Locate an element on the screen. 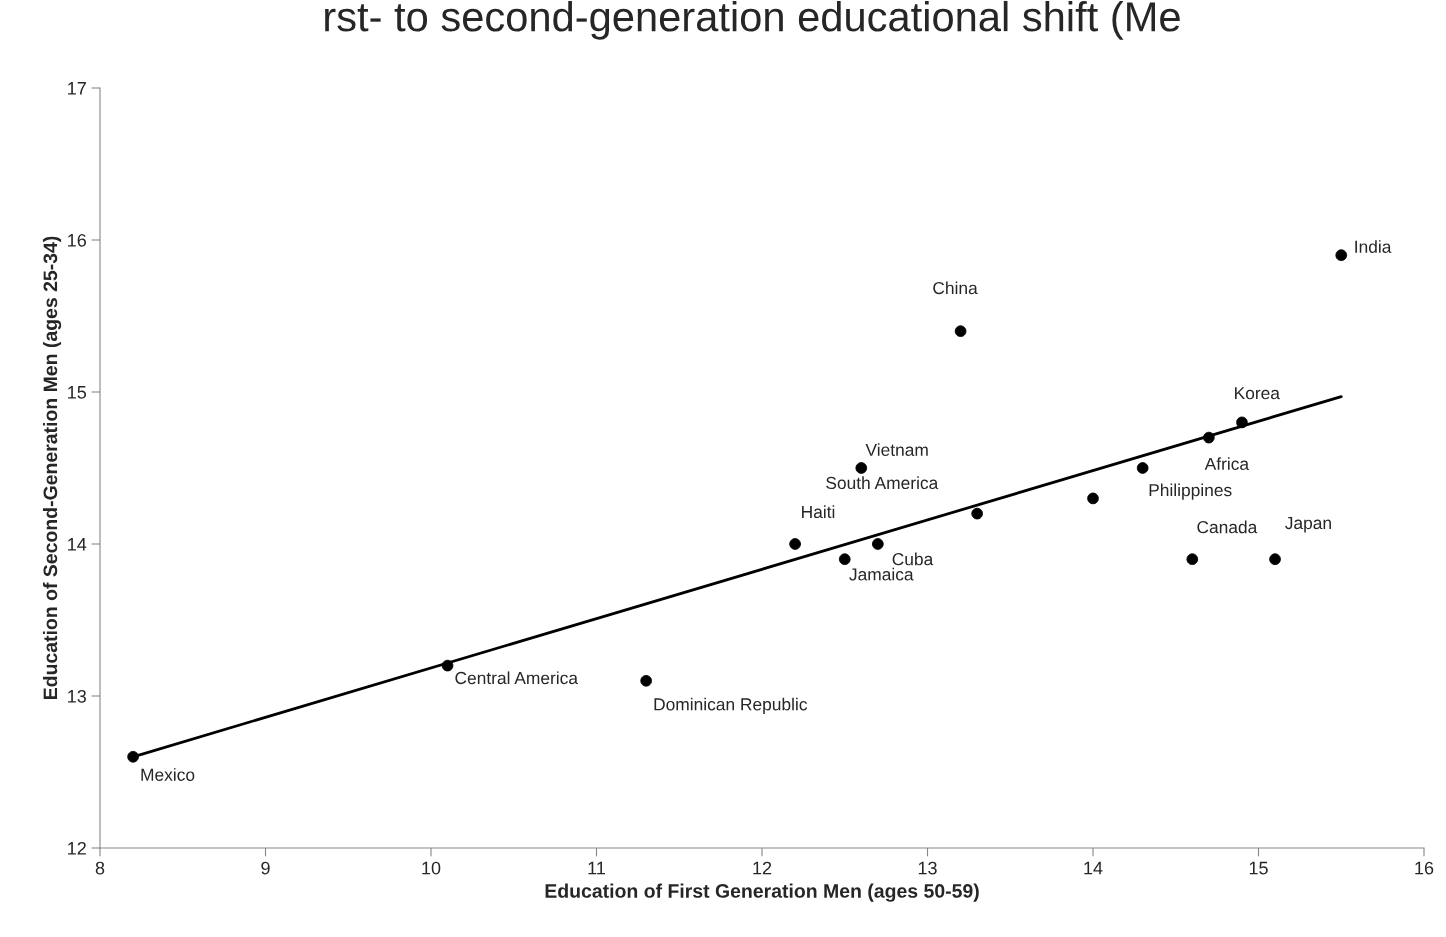  annotation: Jamaica is located at coordinates (881, 574).